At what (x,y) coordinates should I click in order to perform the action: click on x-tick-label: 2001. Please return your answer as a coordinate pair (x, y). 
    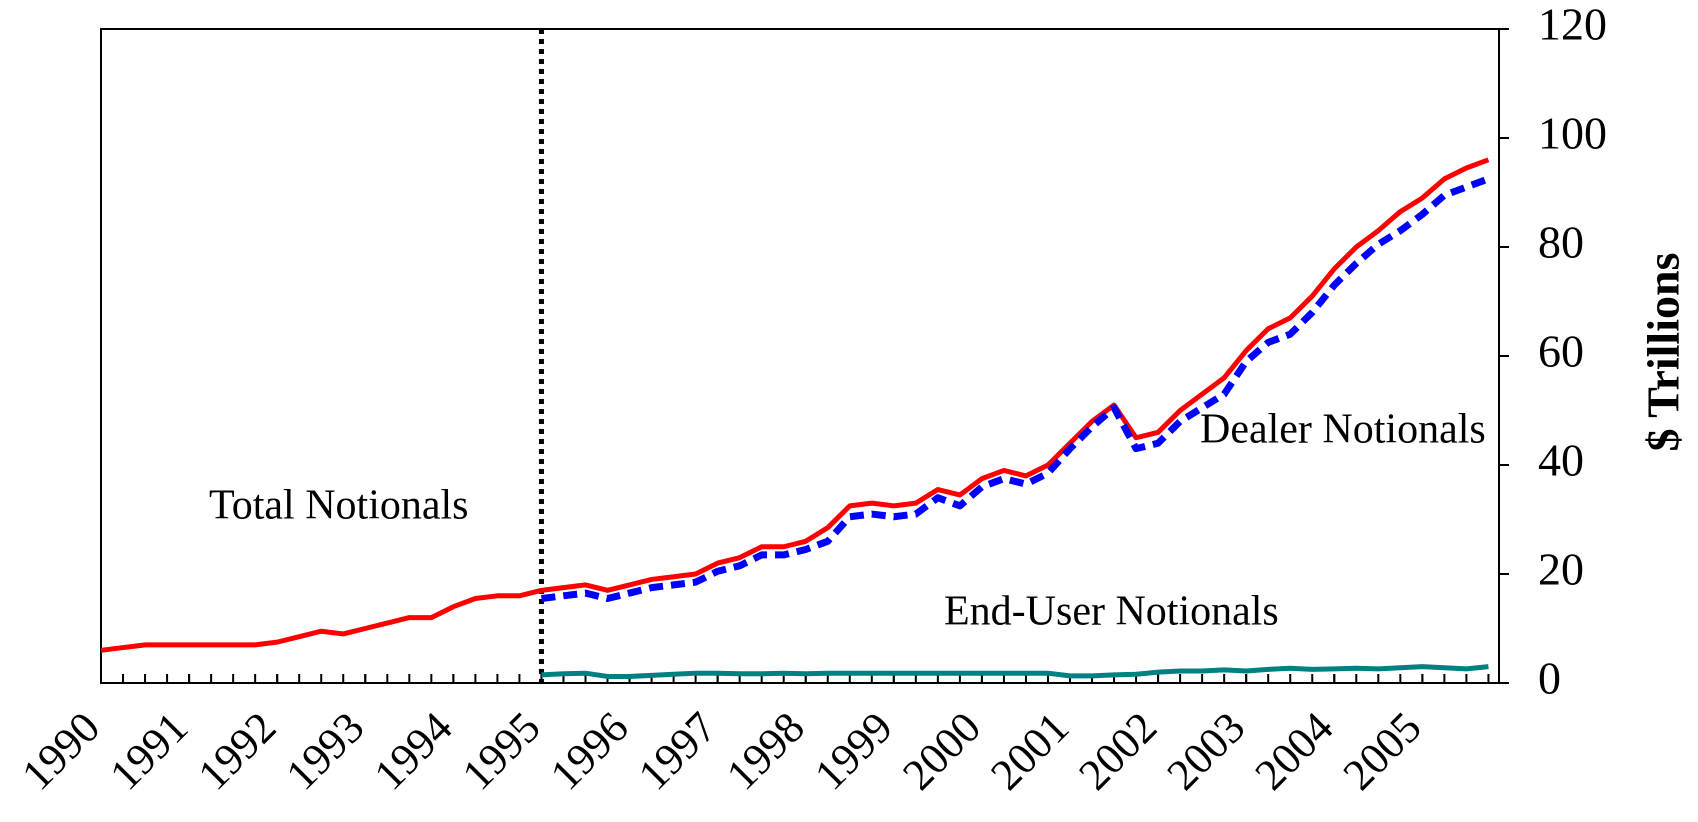
    Looking at the image, I should click on (1029, 751).